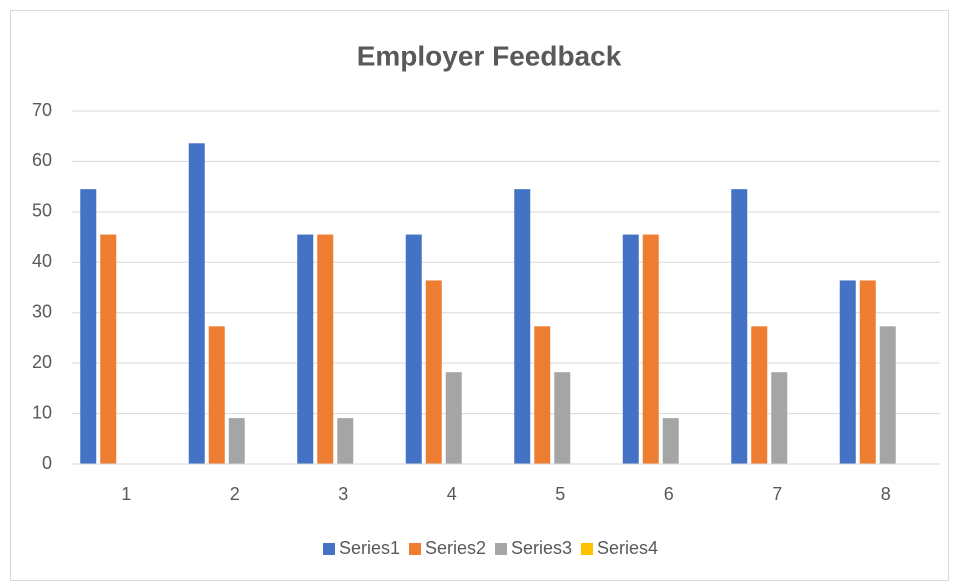 The height and width of the screenshot is (582, 959). What do you see at coordinates (126, 494) in the screenshot?
I see `x-tick-label: 1` at bounding box center [126, 494].